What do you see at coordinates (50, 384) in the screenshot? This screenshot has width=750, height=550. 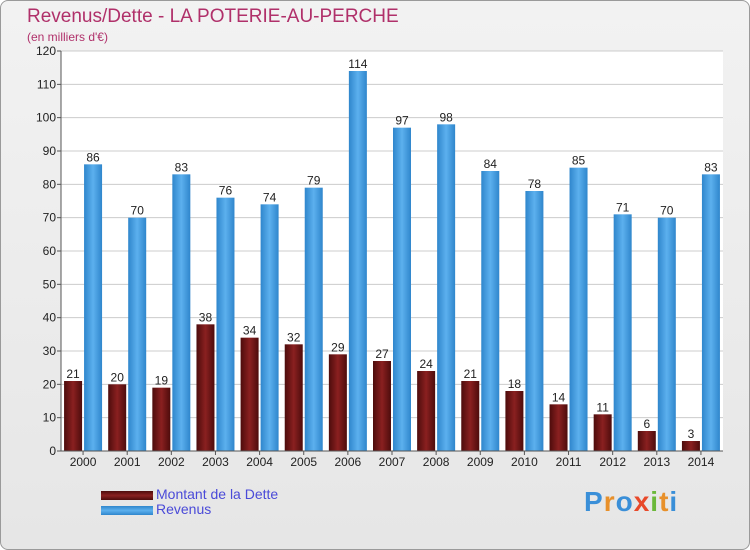 I see `y-tick-label: 20` at bounding box center [50, 384].